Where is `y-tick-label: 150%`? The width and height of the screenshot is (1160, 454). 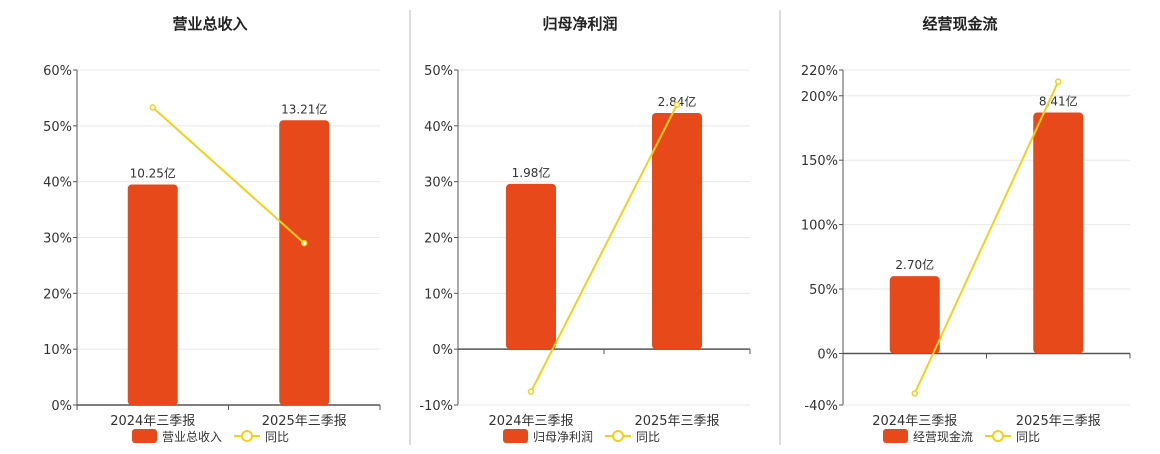
y-tick-label: 150% is located at coordinates (819, 161).